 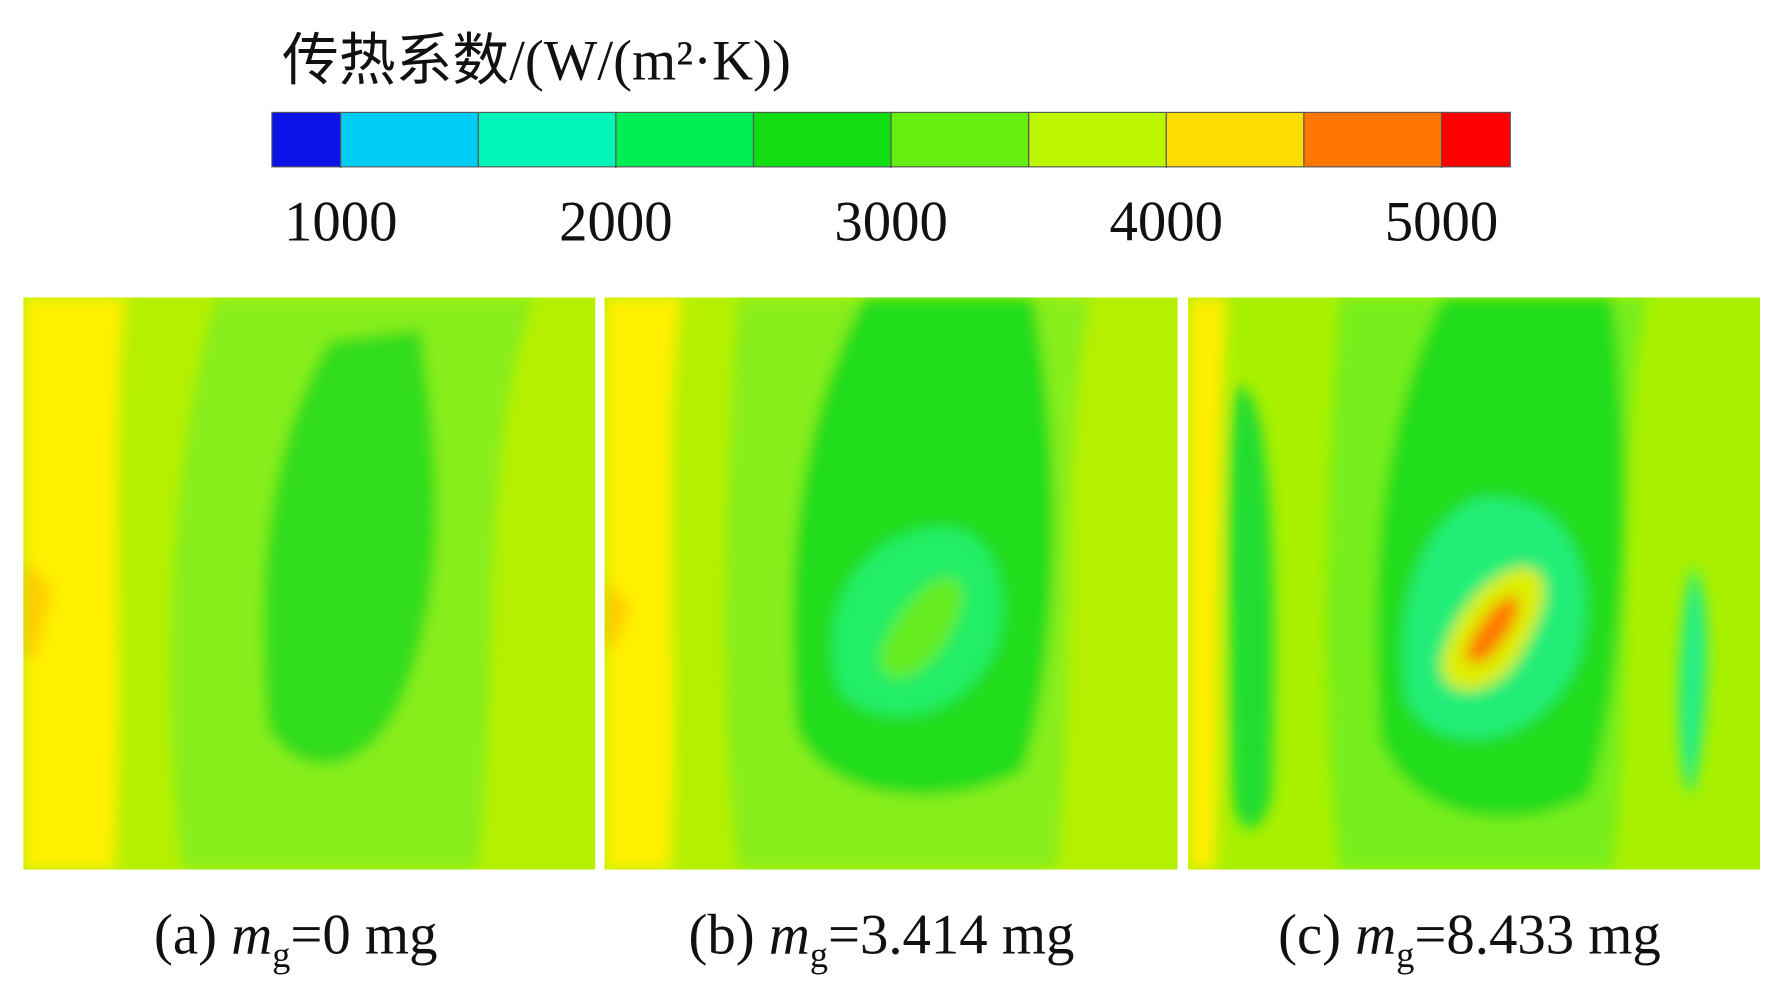 I want to click on panel-caption: (a) mg=0 mg, so click(x=295, y=939).